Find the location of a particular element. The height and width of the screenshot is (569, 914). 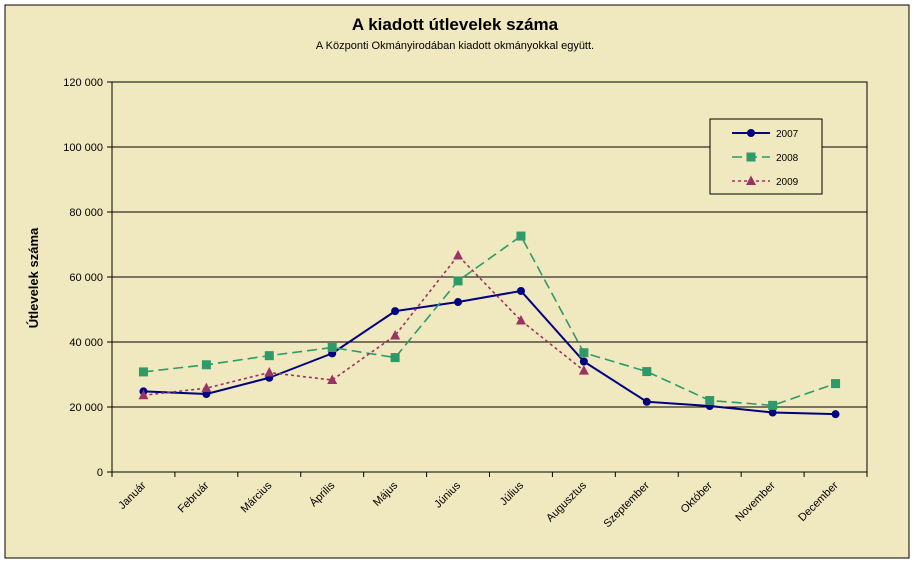

y-tick-label: 80 000 is located at coordinates (86, 213).